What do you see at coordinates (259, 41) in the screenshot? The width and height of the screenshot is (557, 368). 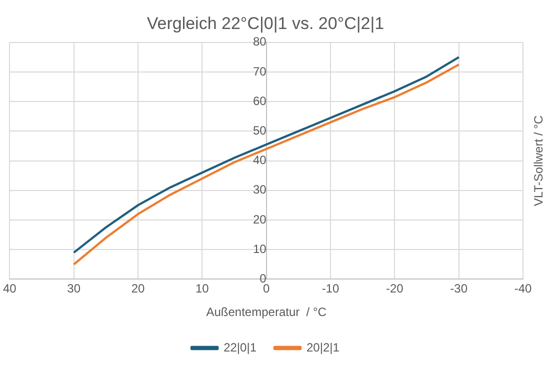 I see `y-tick-label: 80` at bounding box center [259, 41].